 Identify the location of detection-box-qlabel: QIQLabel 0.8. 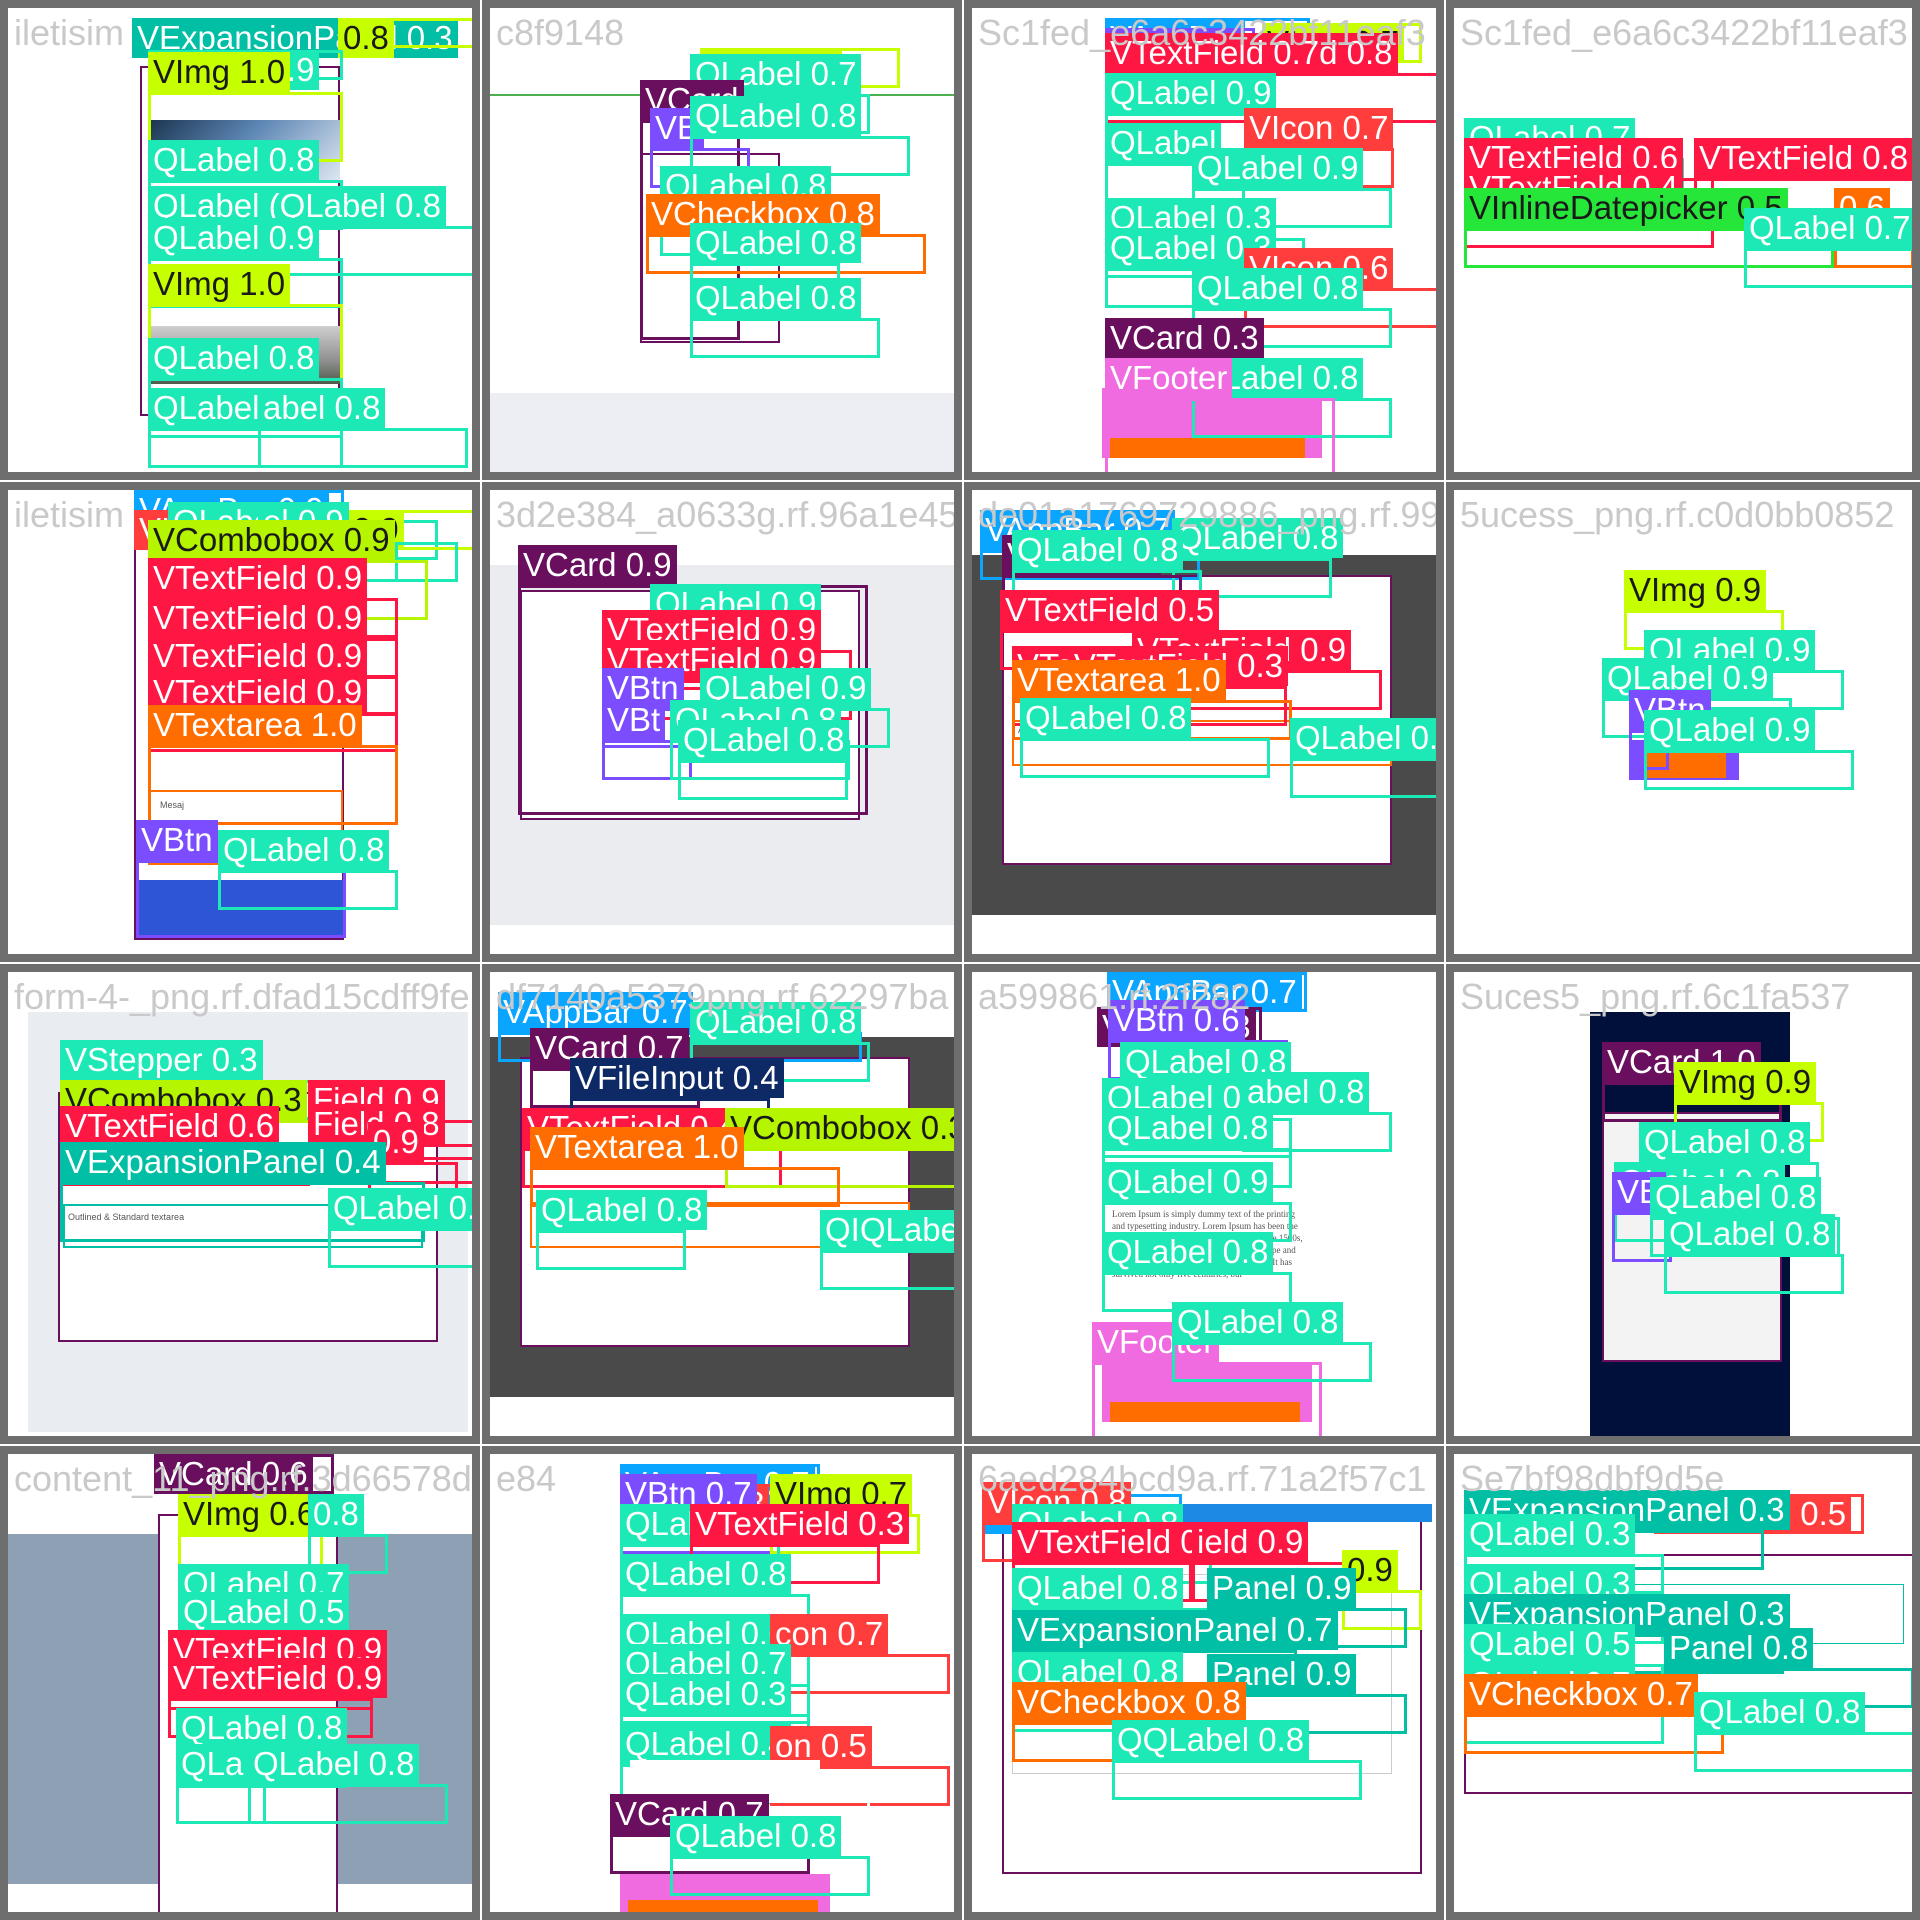
(887, 1250).